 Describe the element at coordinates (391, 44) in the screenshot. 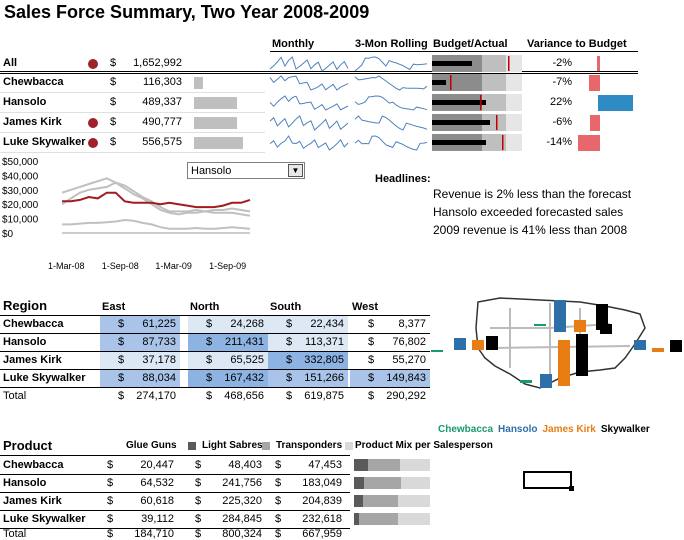

I see `rolling-header: 3-Mon Rolling` at that location.